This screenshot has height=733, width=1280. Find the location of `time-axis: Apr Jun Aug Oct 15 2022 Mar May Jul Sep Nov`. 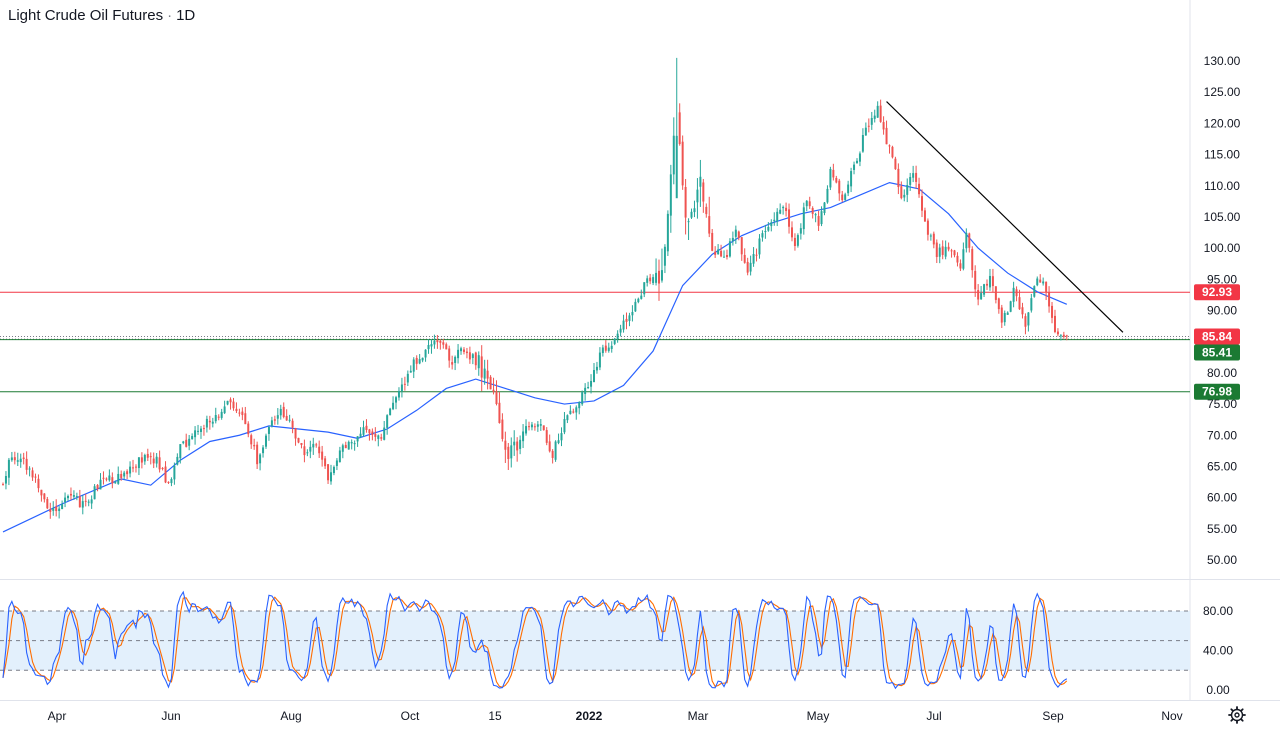

time-axis: Apr Jun Aug Oct 15 2022 Mar May Jul Sep Nov is located at coordinates (615, 716).